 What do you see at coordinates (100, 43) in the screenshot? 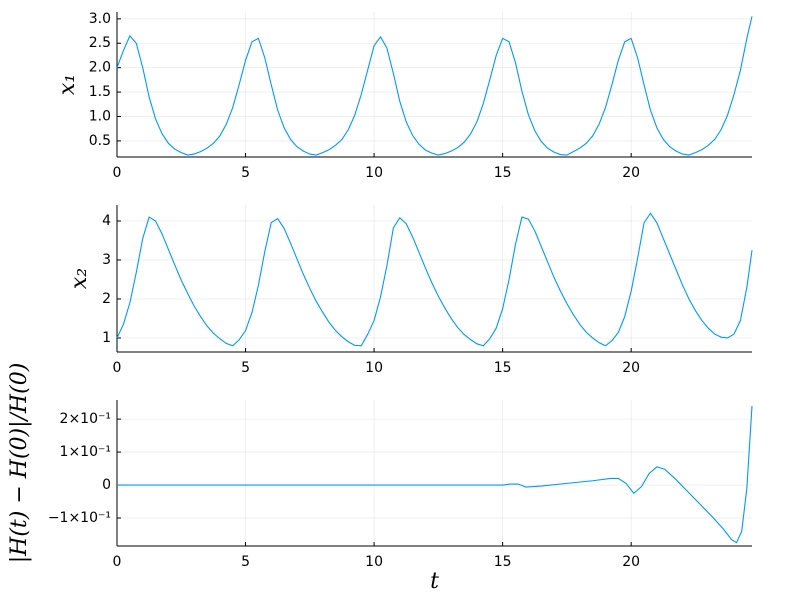
I see `y-tick-label: 2.5` at bounding box center [100, 43].